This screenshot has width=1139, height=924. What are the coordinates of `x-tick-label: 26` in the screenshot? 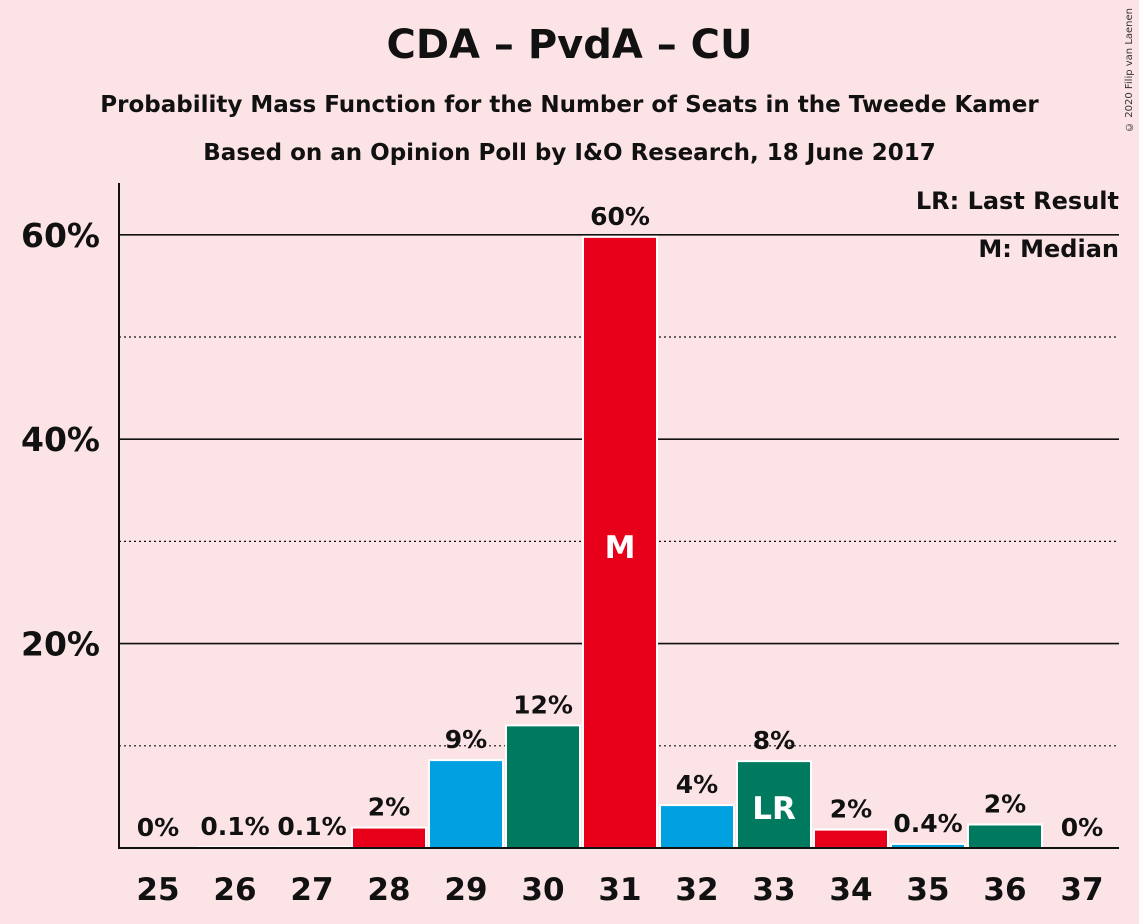 It's located at (234, 890).